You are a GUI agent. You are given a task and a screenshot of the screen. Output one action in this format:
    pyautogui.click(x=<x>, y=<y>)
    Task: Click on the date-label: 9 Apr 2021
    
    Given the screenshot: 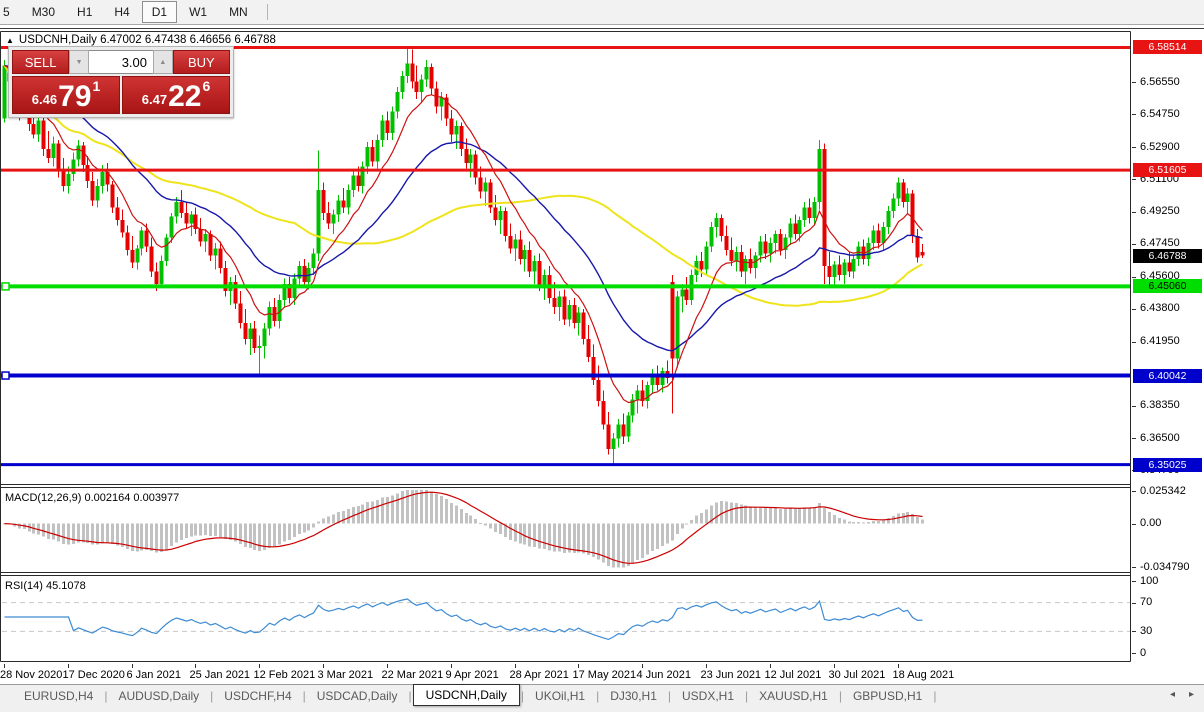 What is the action you would take?
    pyautogui.click(x=472, y=675)
    